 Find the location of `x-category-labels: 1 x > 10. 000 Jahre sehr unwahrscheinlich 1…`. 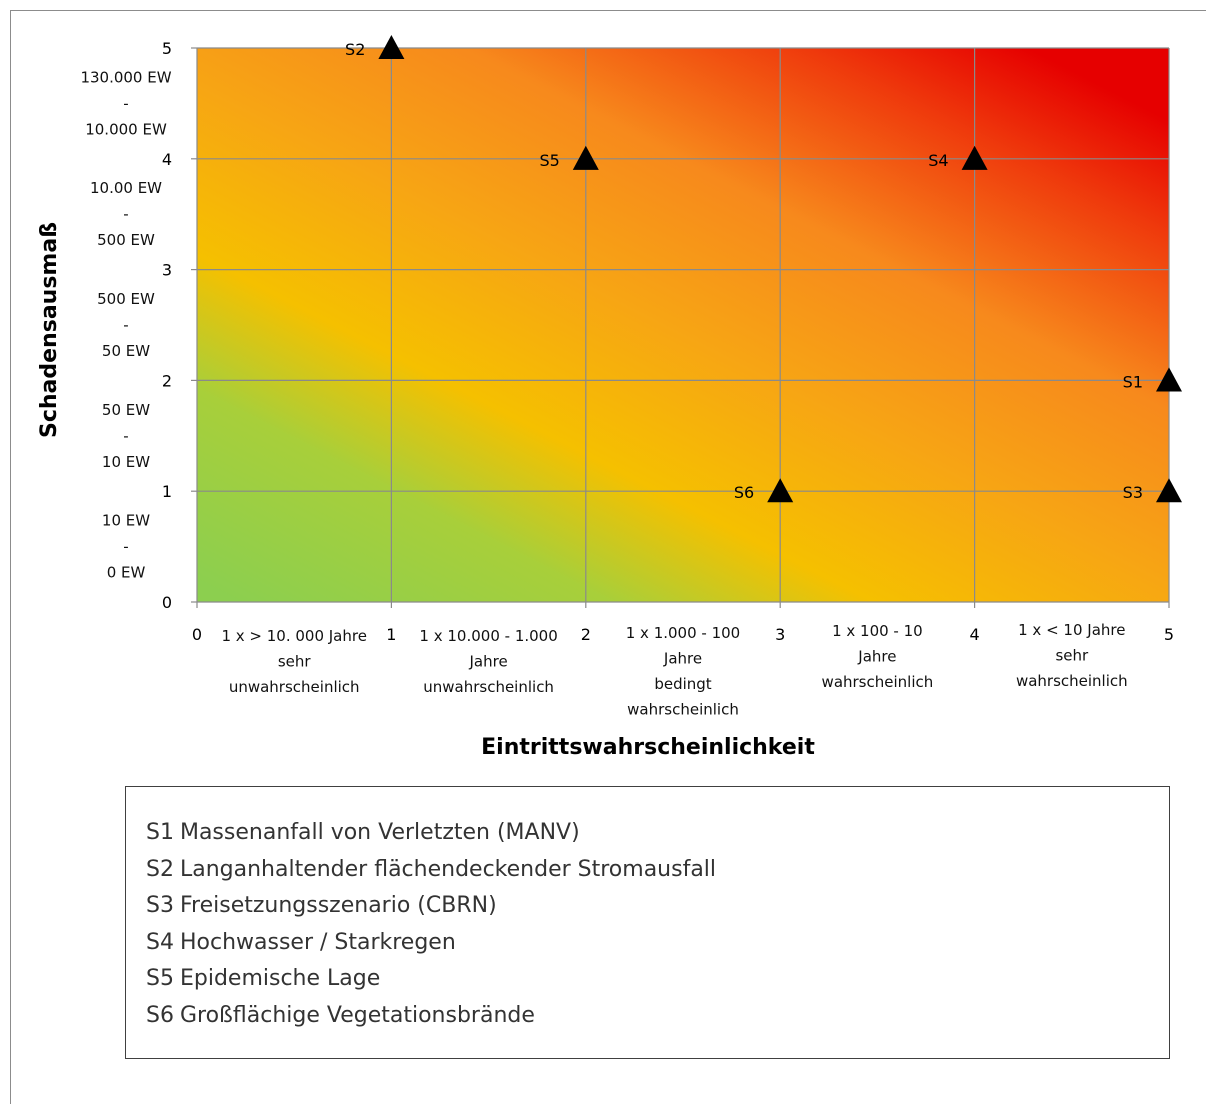

x-category-labels: 1 x > 10. 000 Jahre sehr unwahrscheinlich 1… is located at coordinates (674, 670).